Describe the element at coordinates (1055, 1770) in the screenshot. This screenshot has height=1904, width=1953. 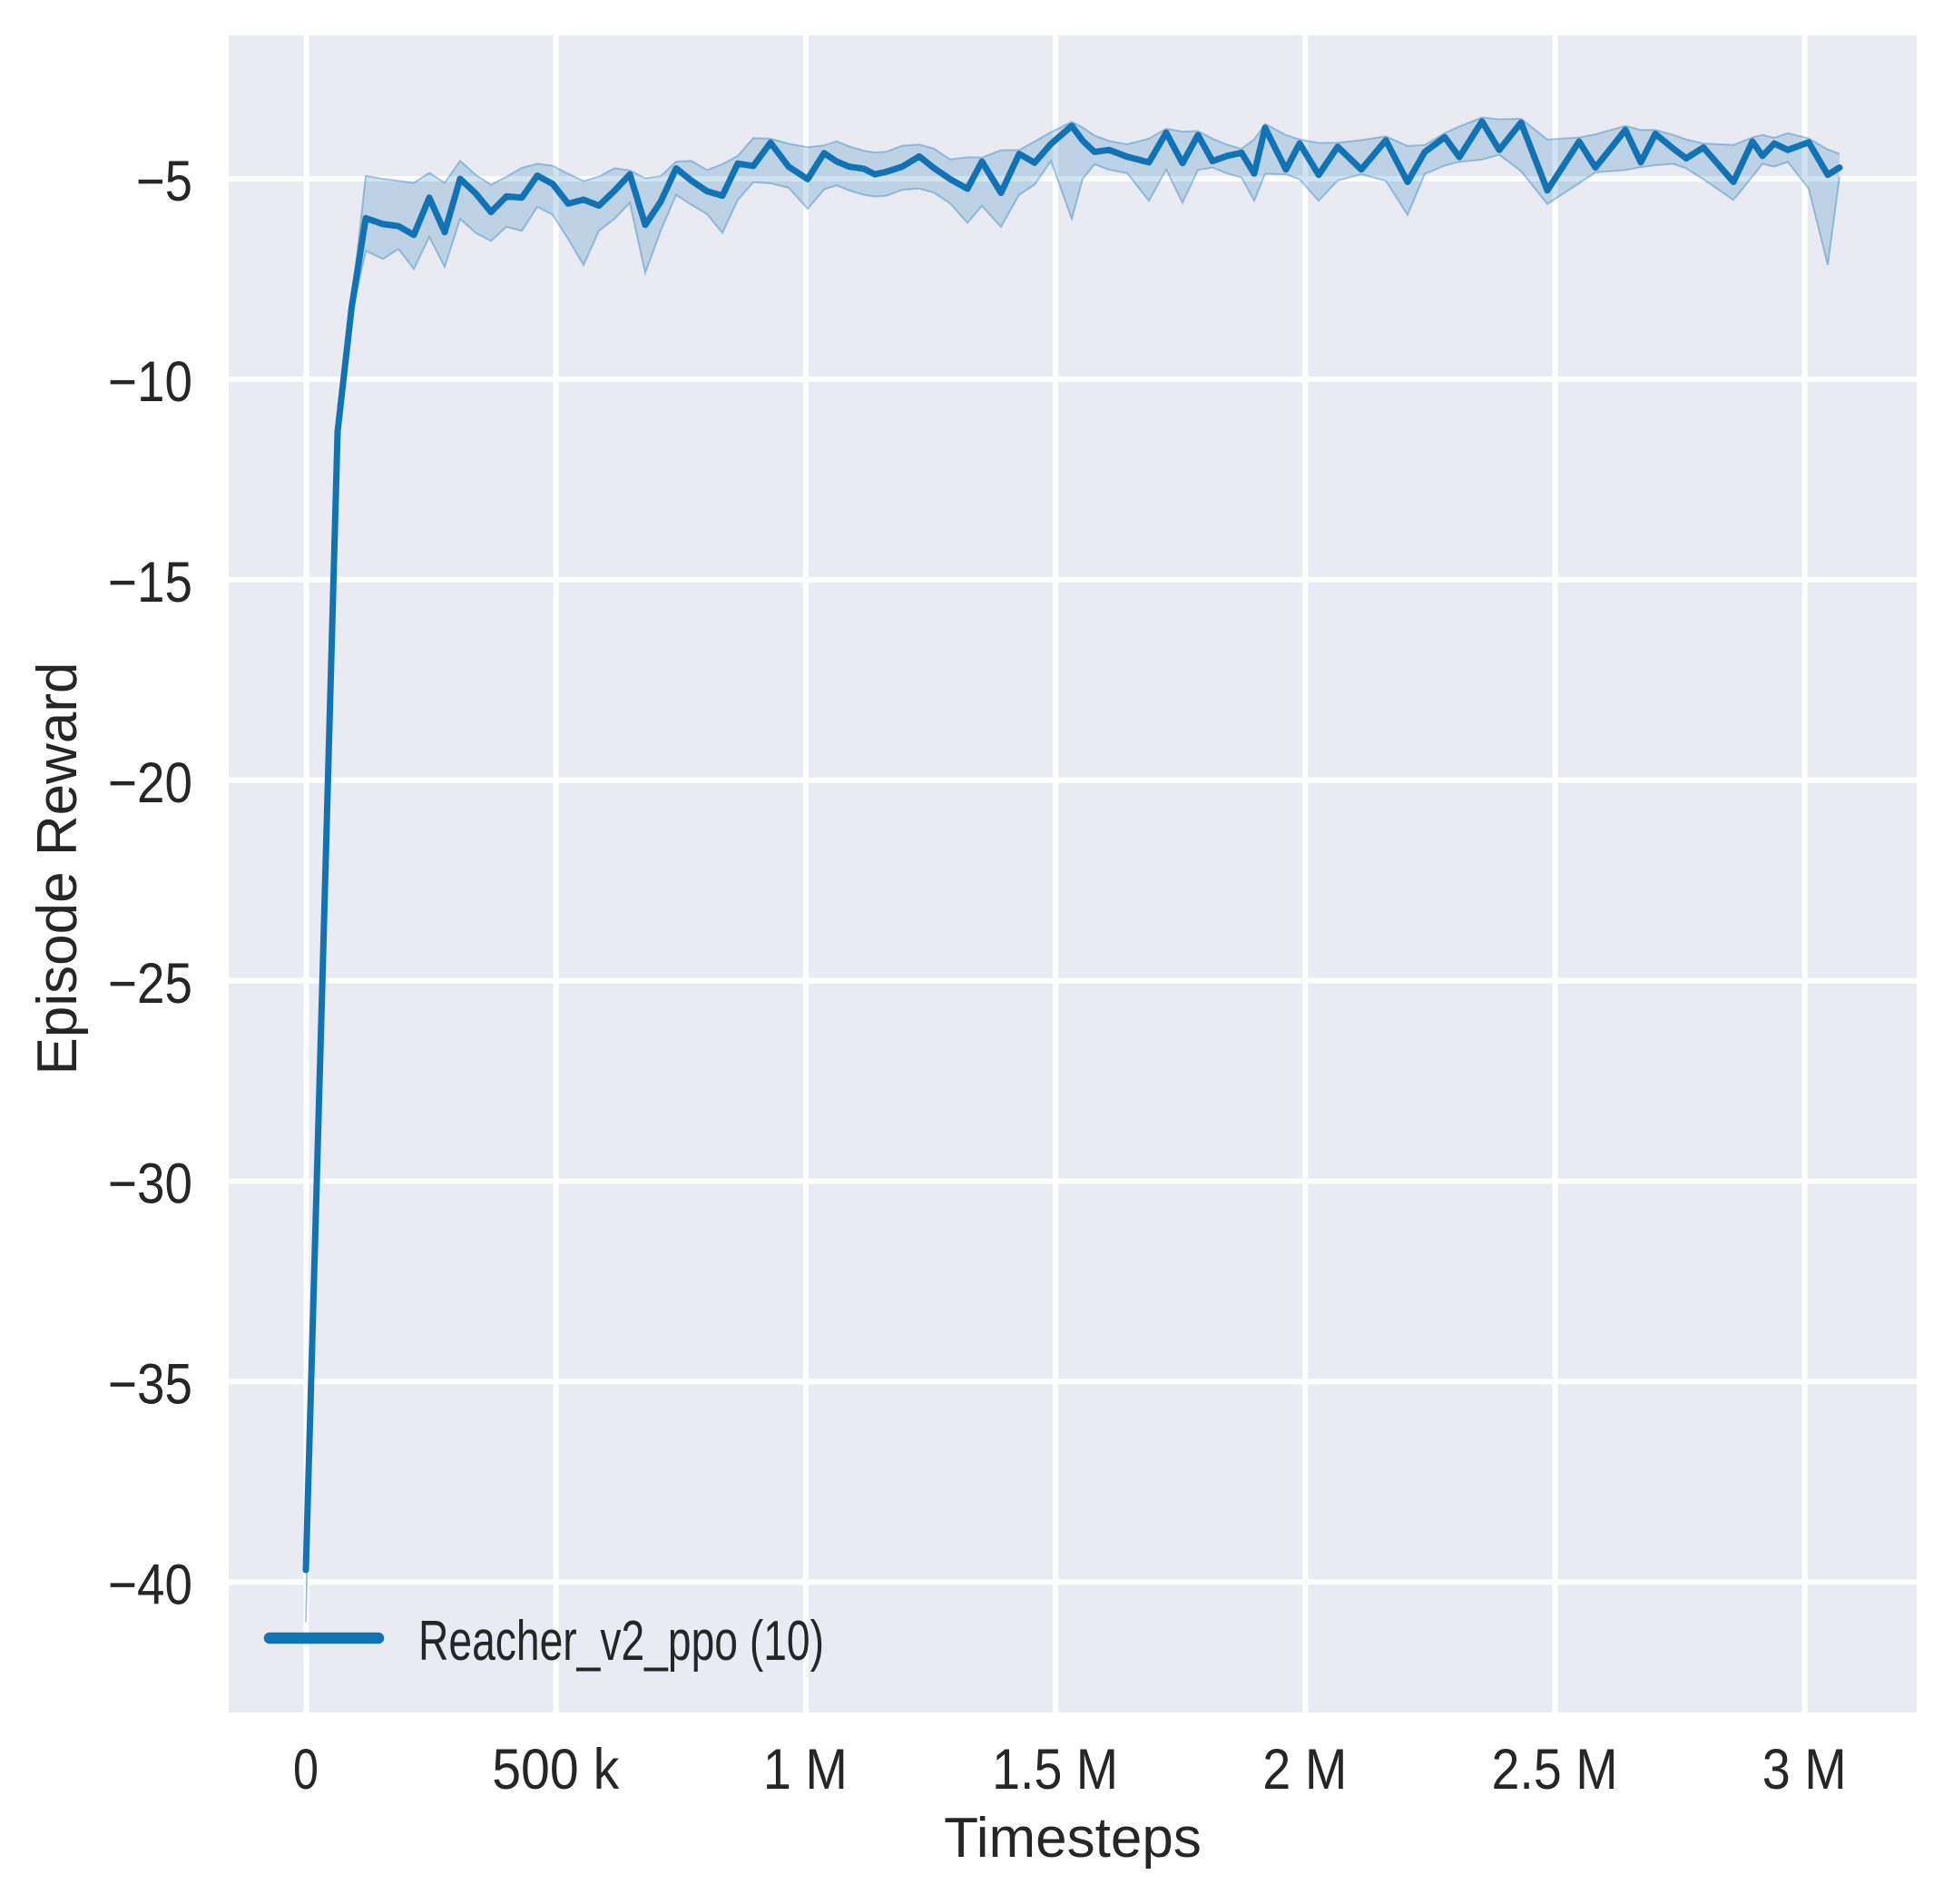
I see `svg-text: 1.5 M` at that location.